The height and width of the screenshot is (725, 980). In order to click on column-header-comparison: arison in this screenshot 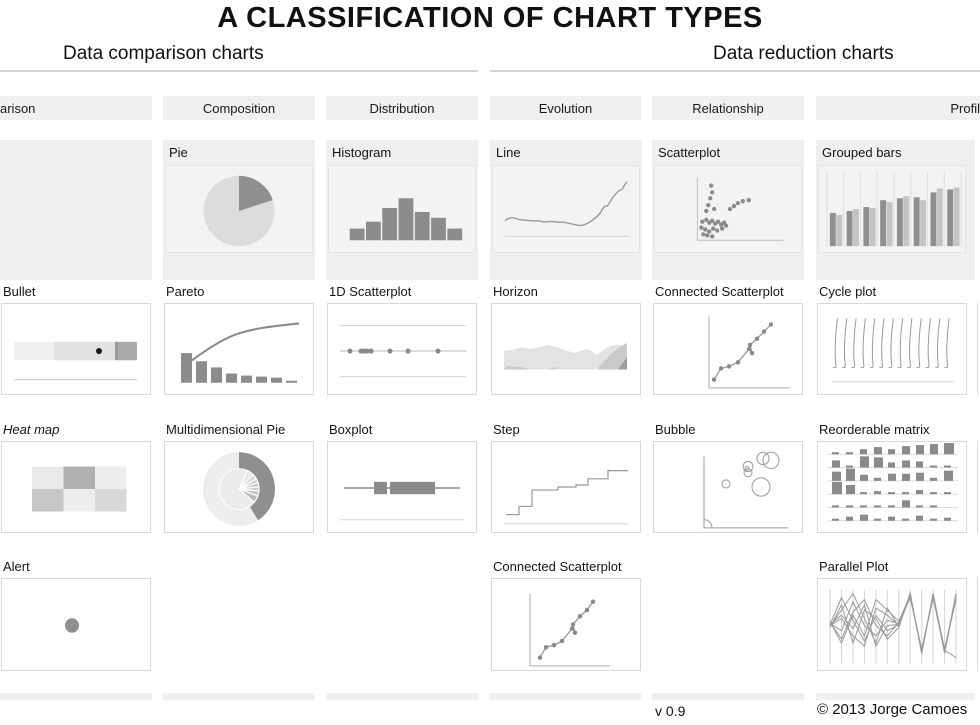, I will do `click(76, 108)`.